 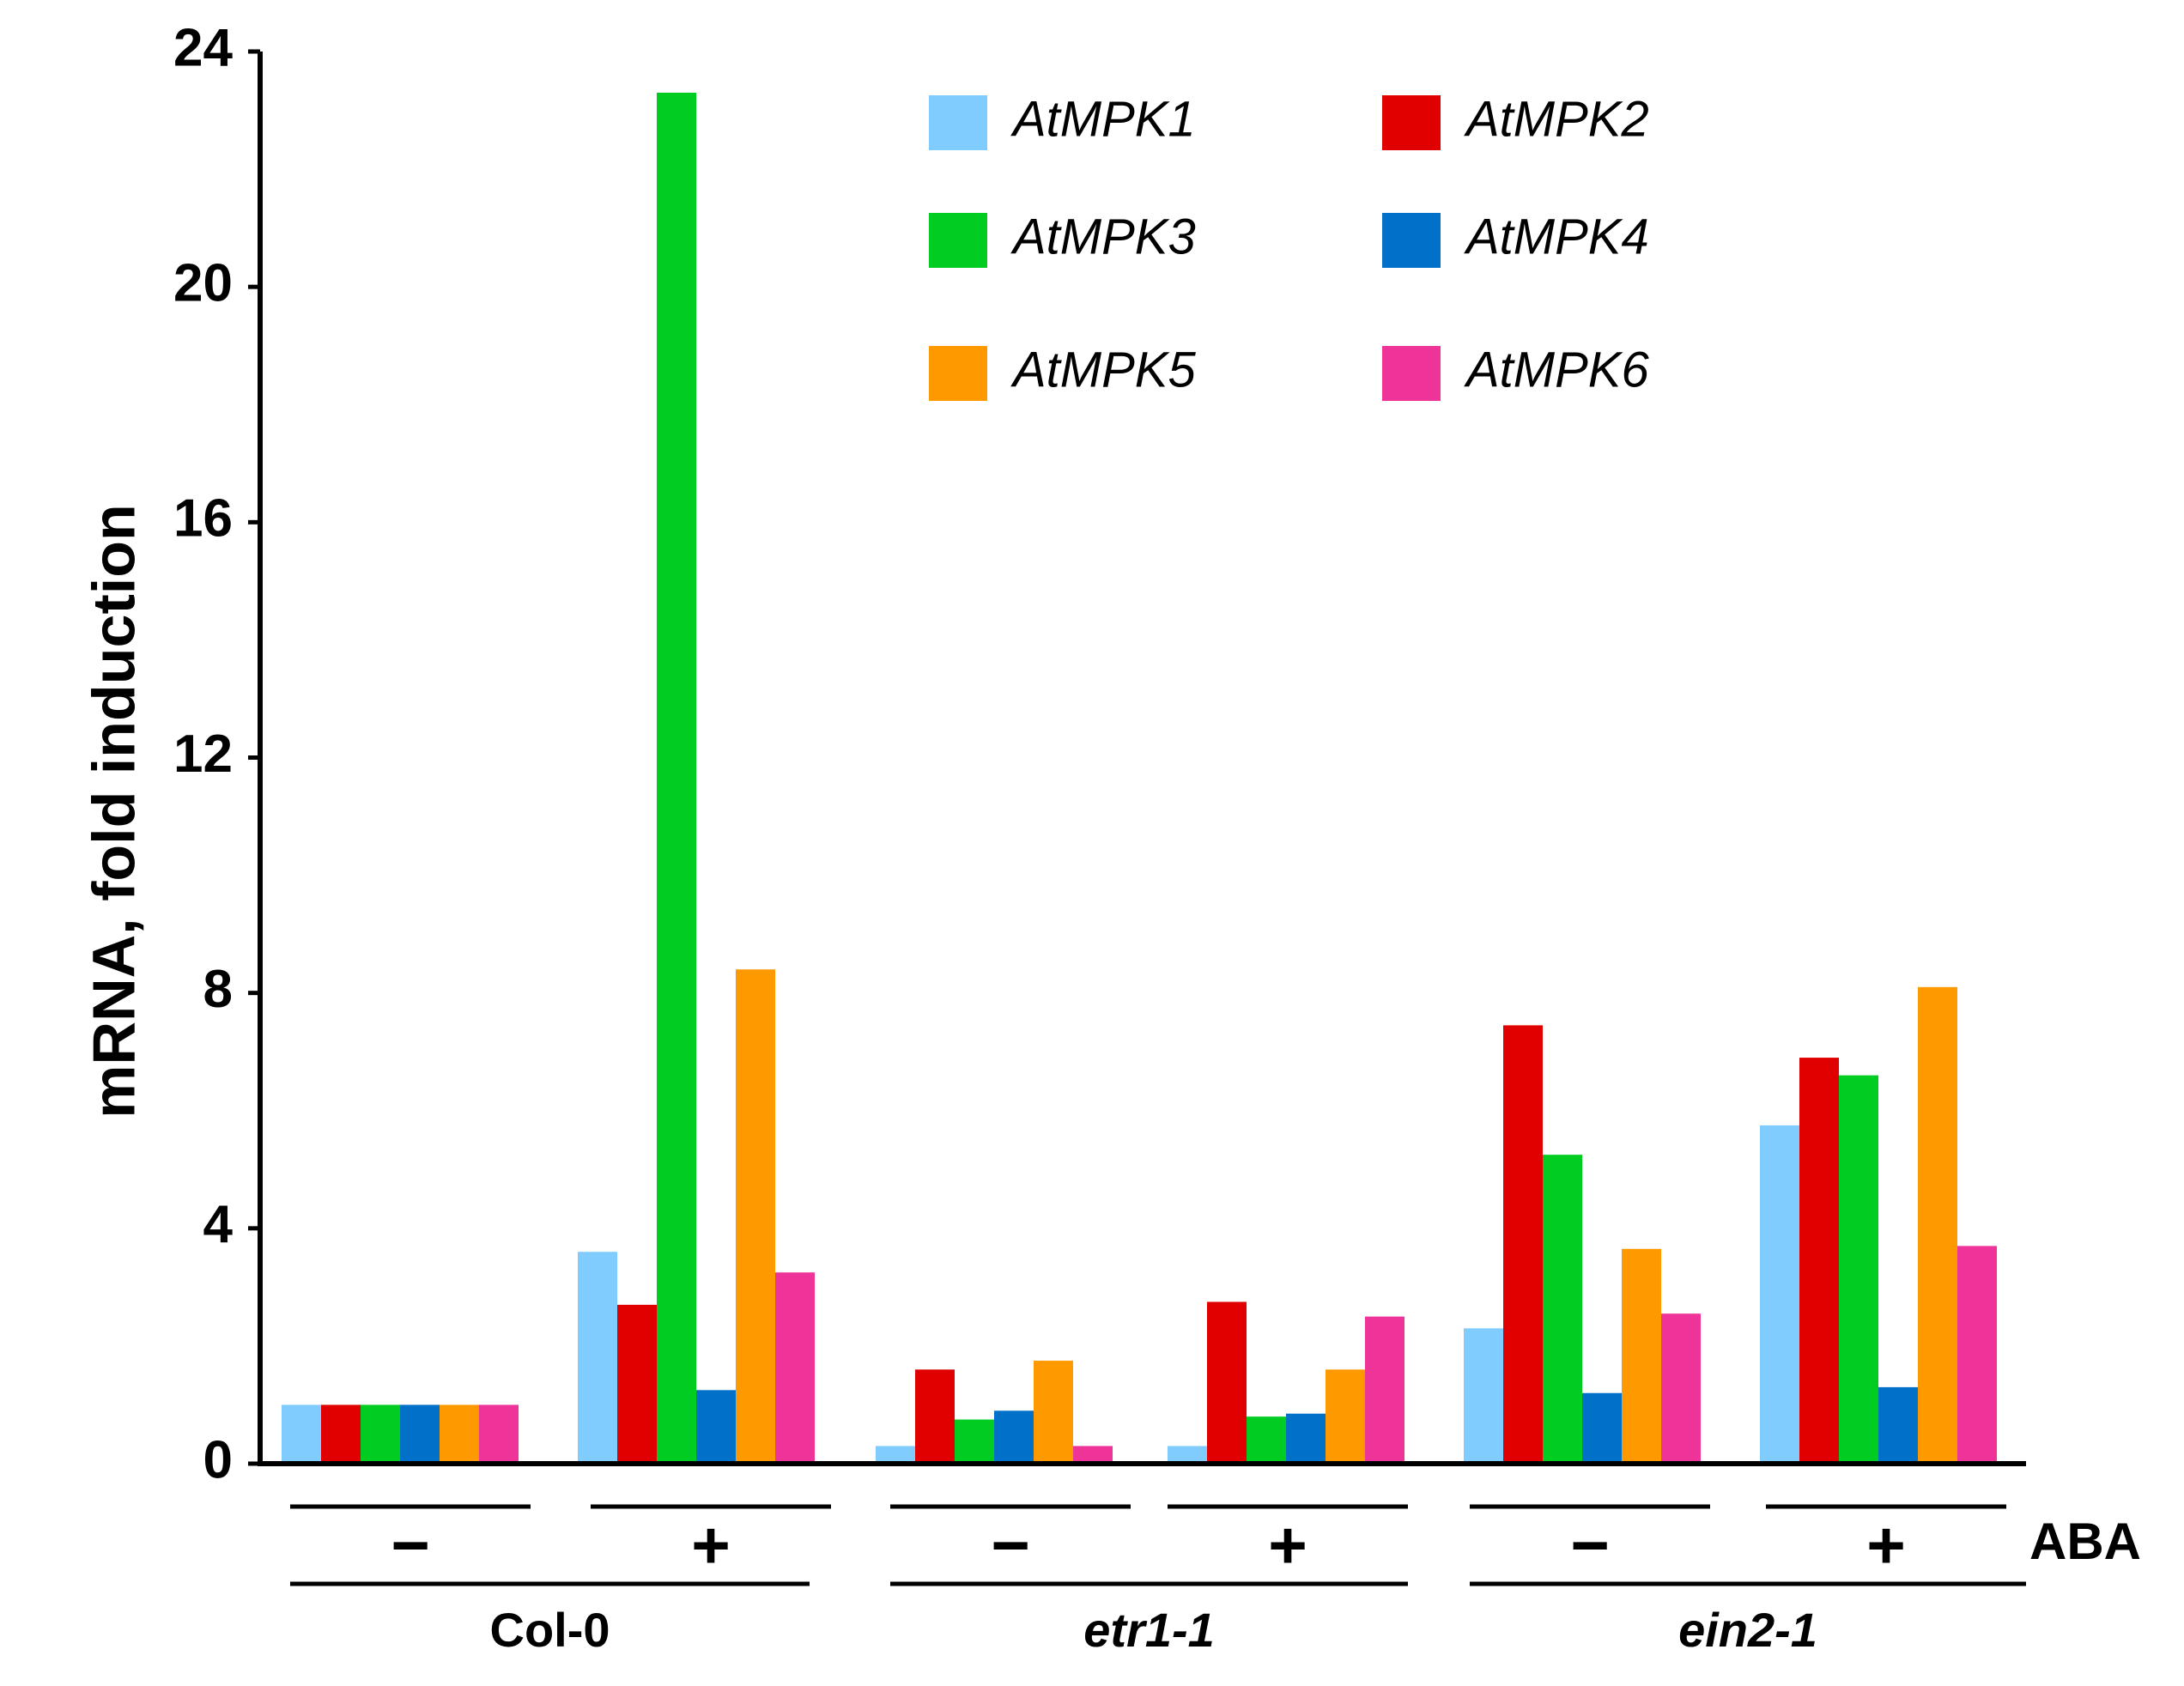 What do you see at coordinates (1103, 369) in the screenshot?
I see `legend-label-atmpk5: AtMPK5` at bounding box center [1103, 369].